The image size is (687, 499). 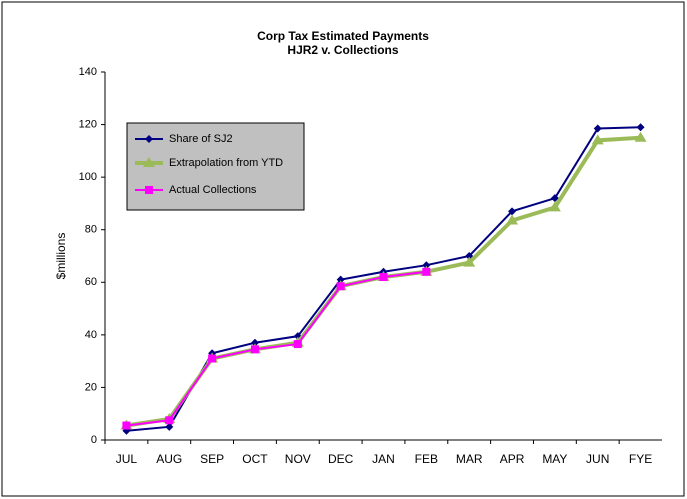 I want to click on x-tick-label: AUG, so click(x=169, y=459).